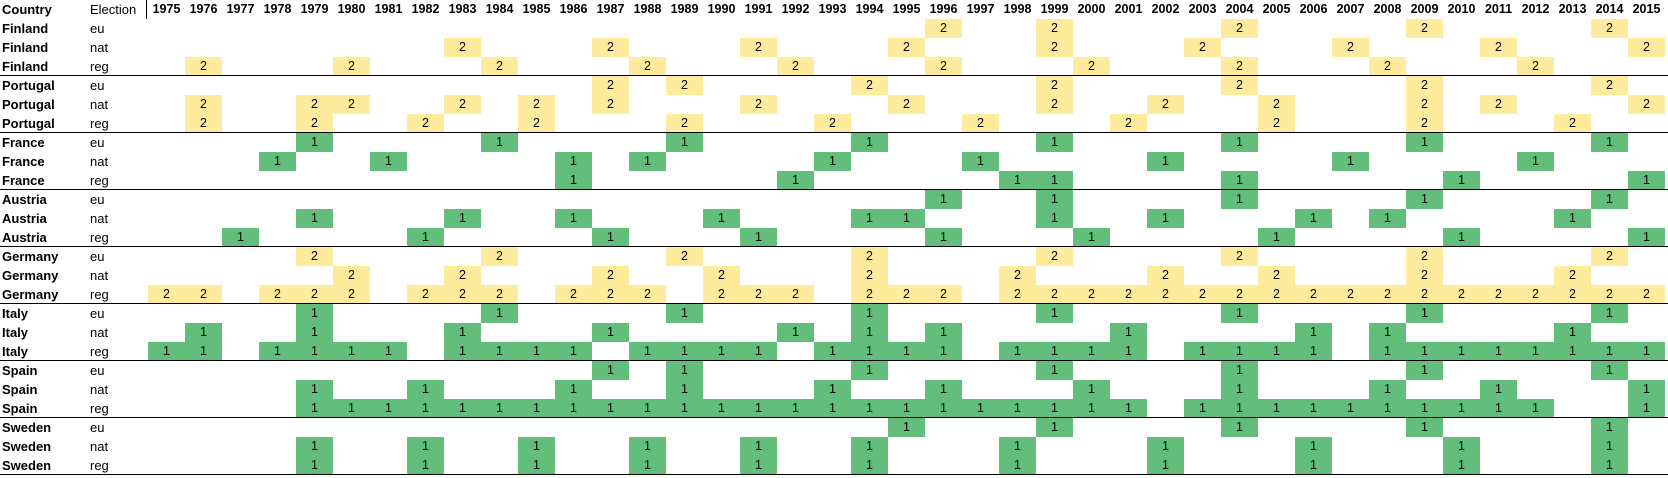 This screenshot has width=1668, height=478. What do you see at coordinates (23, 161) in the screenshot?
I see `country-cell: France` at bounding box center [23, 161].